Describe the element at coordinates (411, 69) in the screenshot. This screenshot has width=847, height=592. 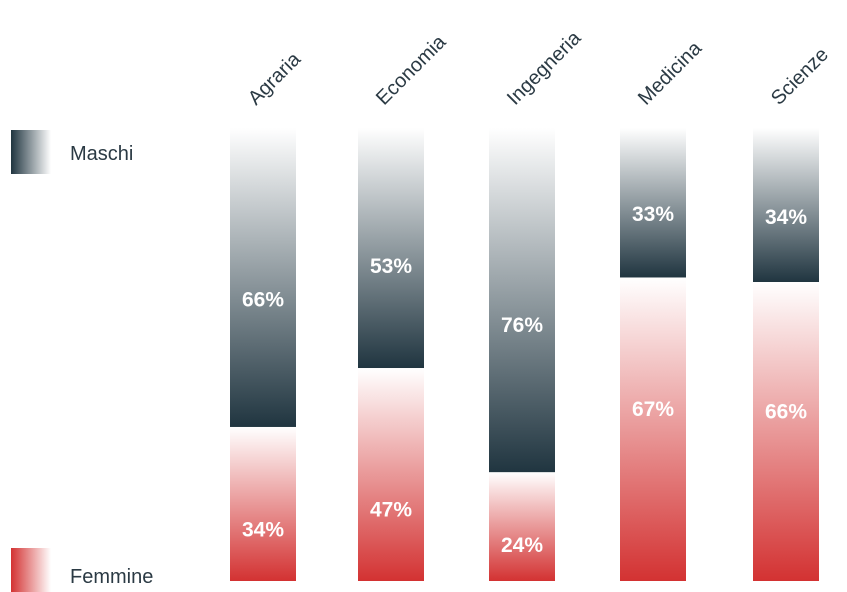
I see `category-label-economia: Economia` at that location.